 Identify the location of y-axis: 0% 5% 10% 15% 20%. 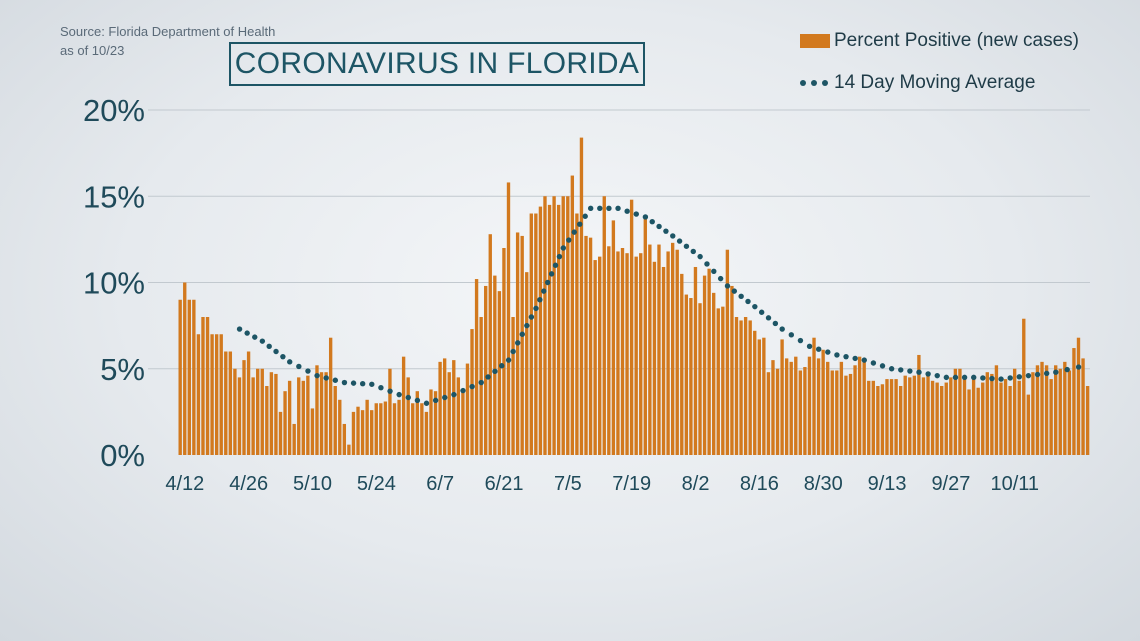
(114, 283).